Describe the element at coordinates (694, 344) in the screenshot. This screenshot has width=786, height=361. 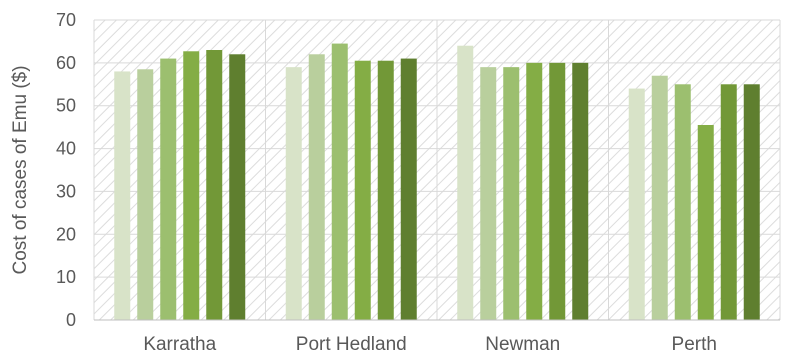
I see `x-tick-label: Perth` at that location.